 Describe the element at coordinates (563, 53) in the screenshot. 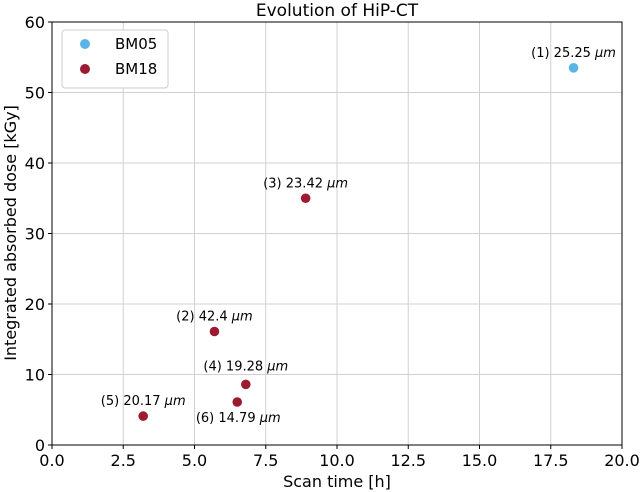

I see `point-label-value: (1) 25.25` at that location.